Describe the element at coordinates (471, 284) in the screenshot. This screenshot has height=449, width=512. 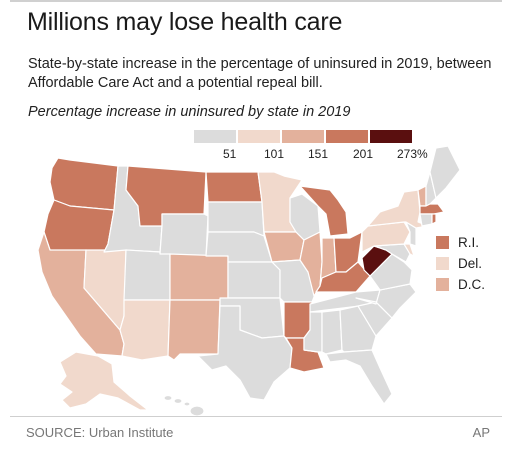
I see `small-state-label-dc: D.C.` at that location.